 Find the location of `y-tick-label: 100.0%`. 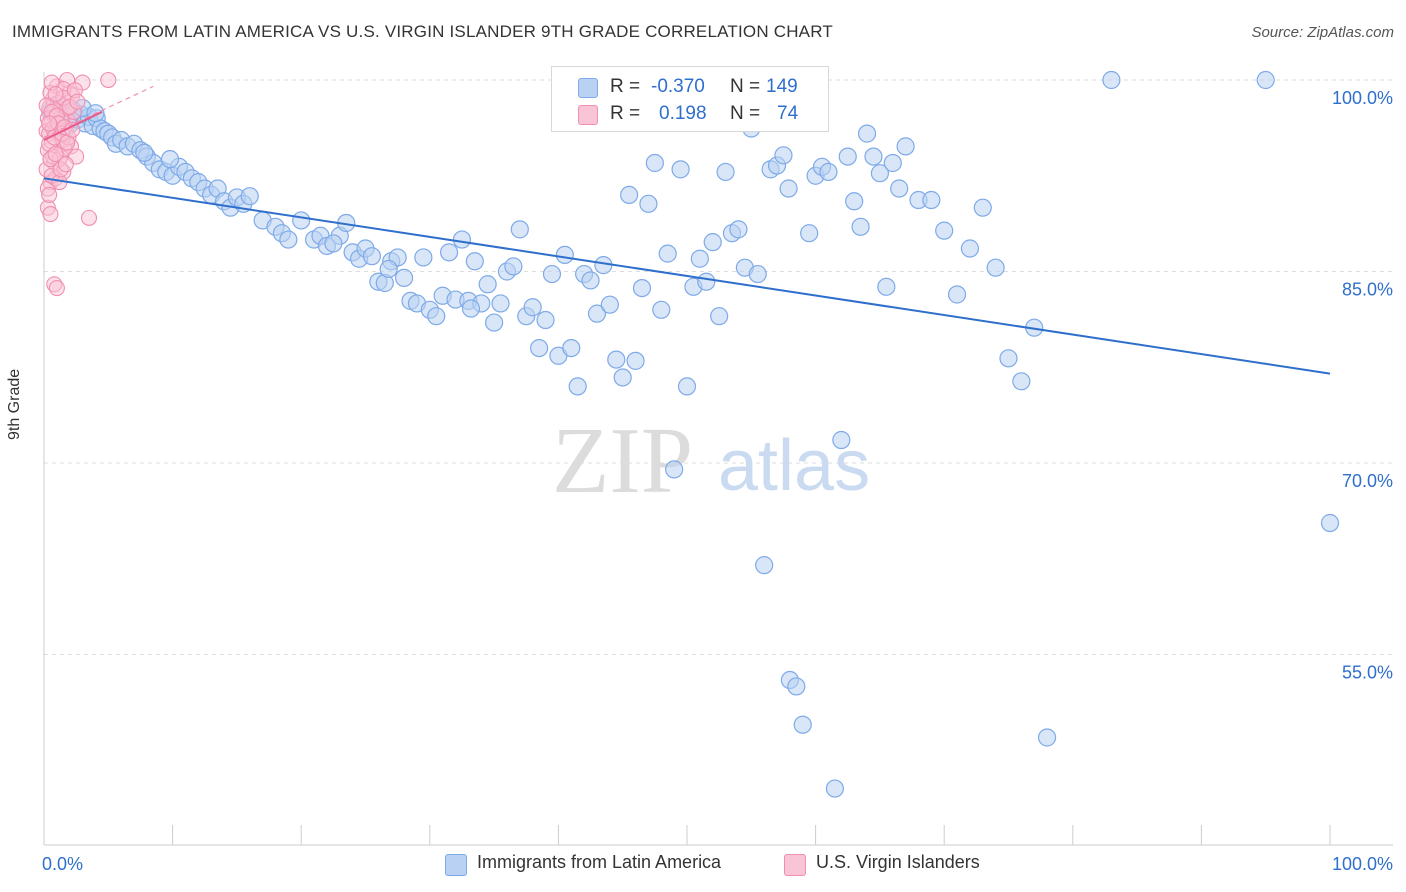

y-tick-label: 100.0% is located at coordinates (1362, 98).